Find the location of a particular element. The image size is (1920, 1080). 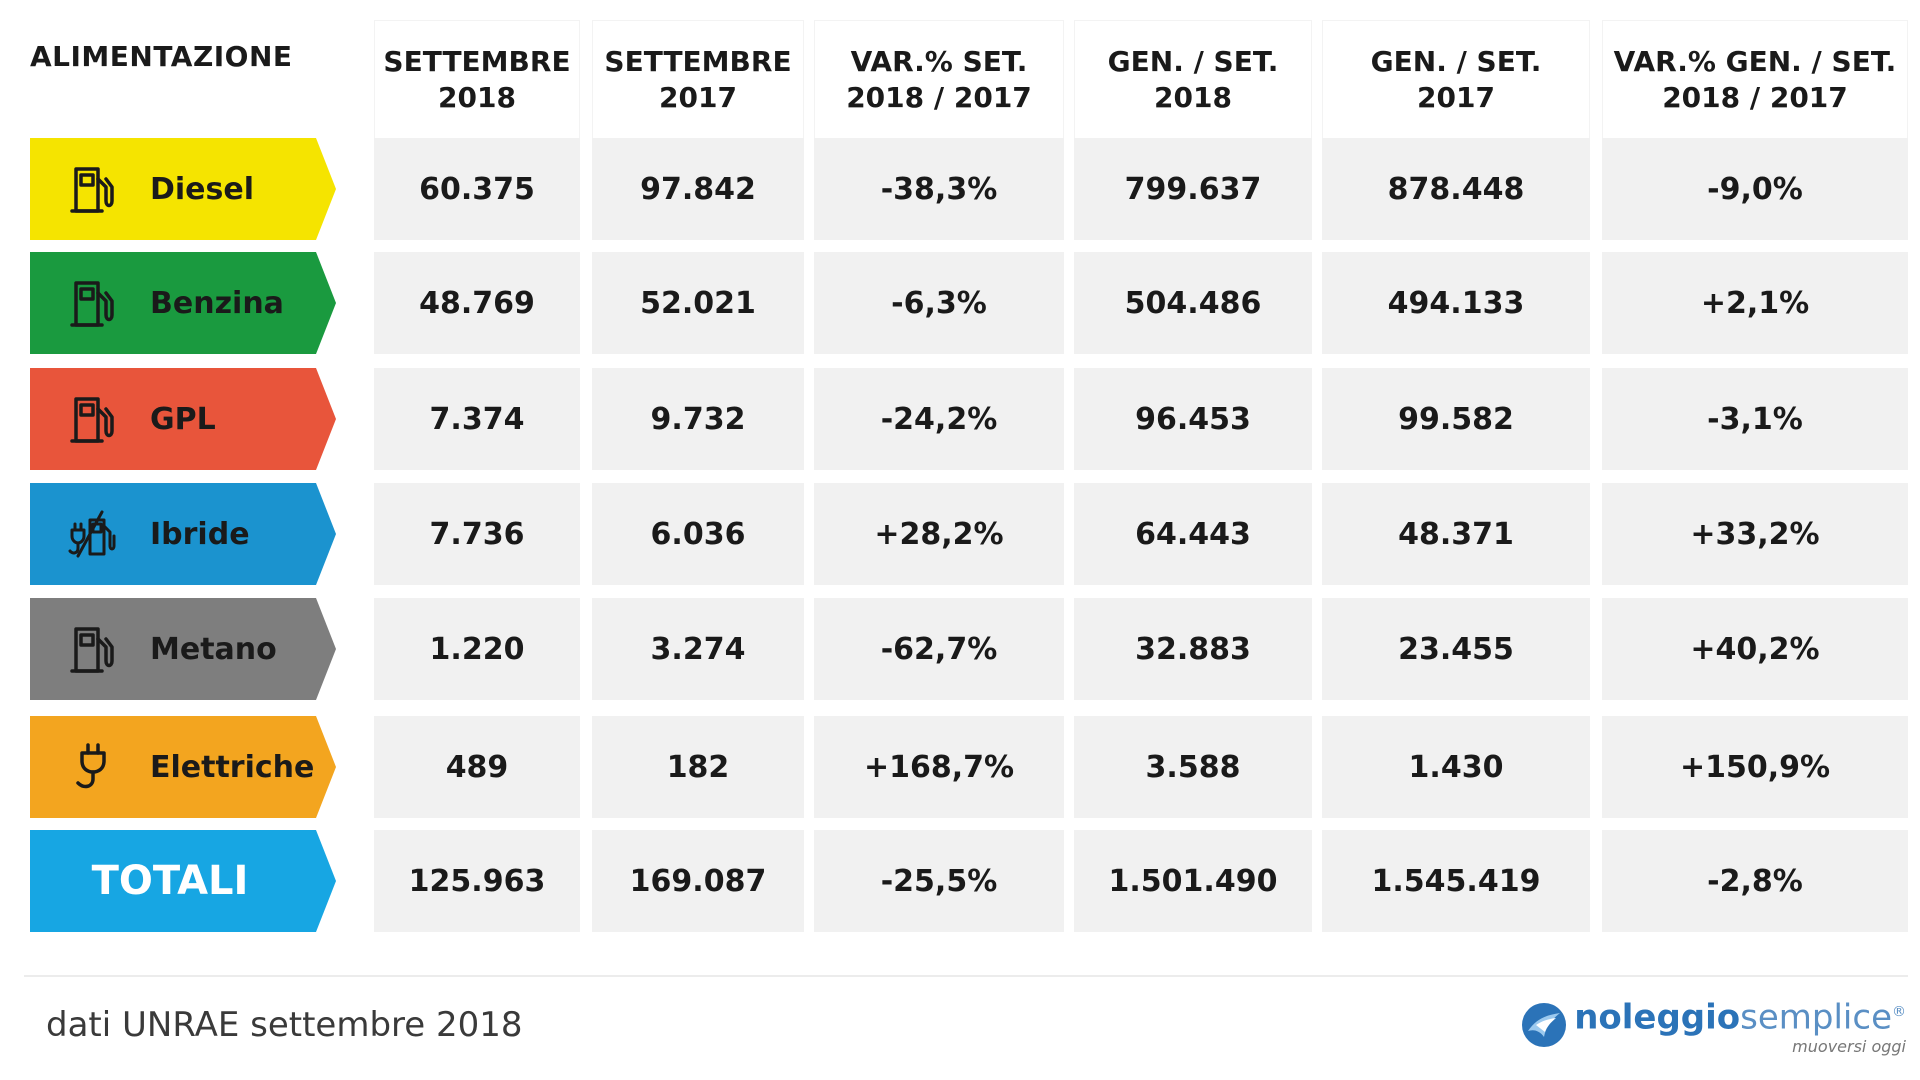

fuel-tag-ibride: Ibride is located at coordinates (183, 534).